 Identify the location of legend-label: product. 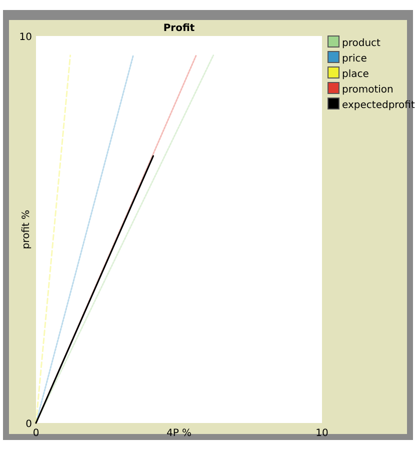
(361, 43).